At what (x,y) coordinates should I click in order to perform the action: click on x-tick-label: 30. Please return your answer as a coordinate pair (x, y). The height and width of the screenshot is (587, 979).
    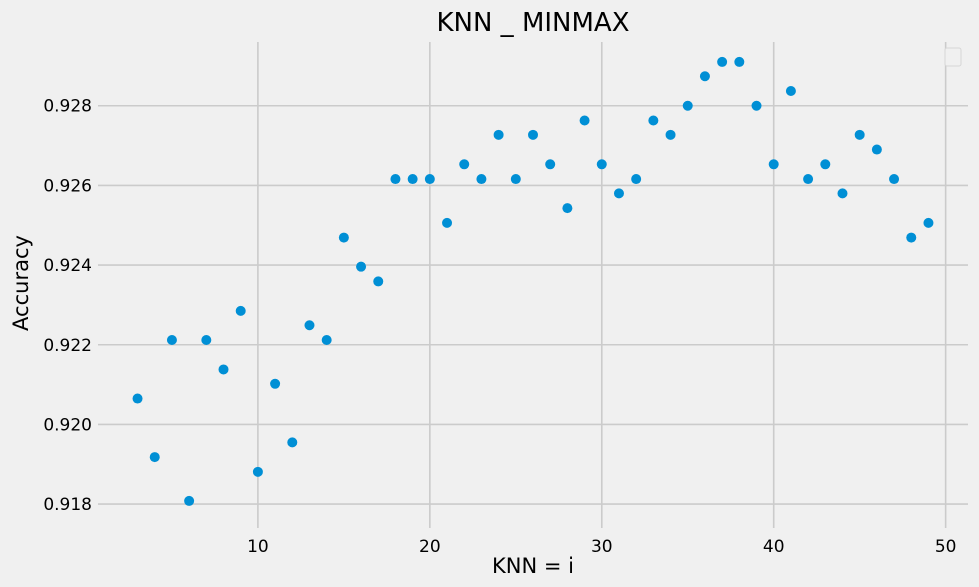
    Looking at the image, I should click on (602, 547).